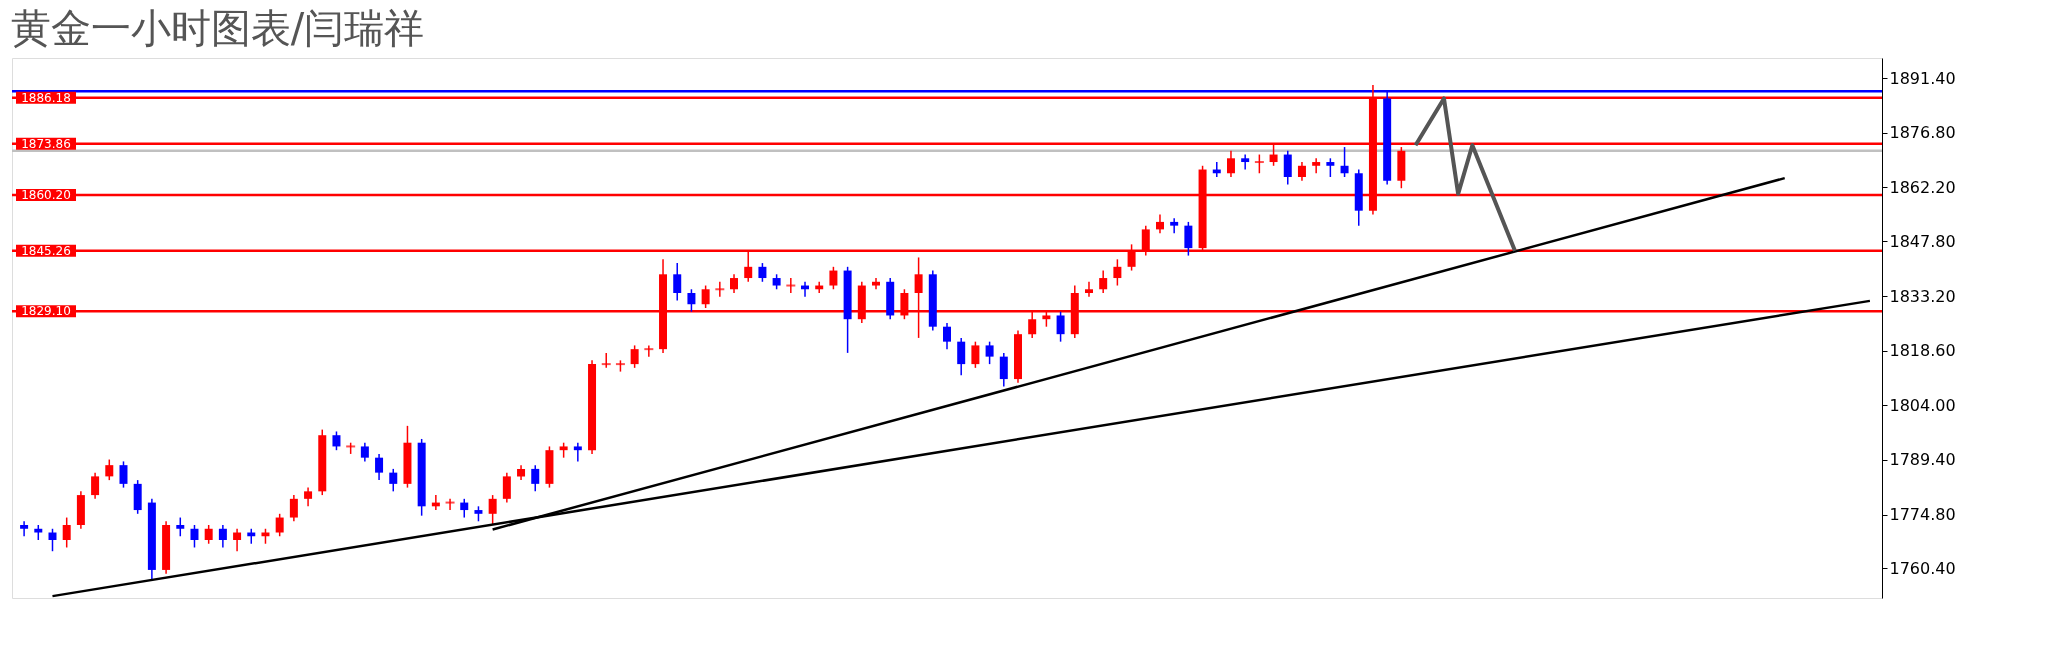 The image size is (2046, 652). I want to click on ref-line-label: 1886.18, so click(46, 97).